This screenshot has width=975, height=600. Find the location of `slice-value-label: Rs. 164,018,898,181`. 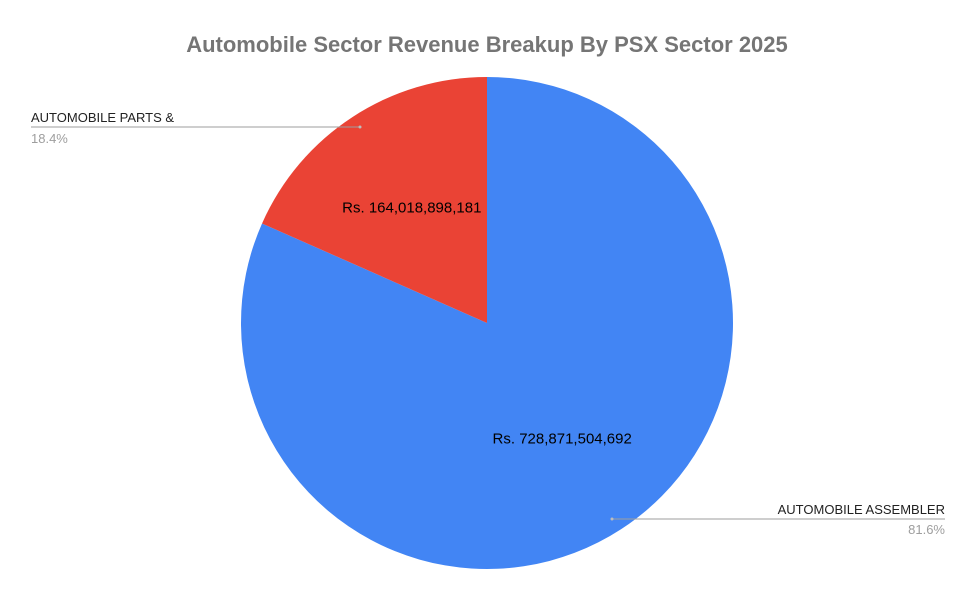

slice-value-label: Rs. 164,018,898,181 is located at coordinates (411, 208).